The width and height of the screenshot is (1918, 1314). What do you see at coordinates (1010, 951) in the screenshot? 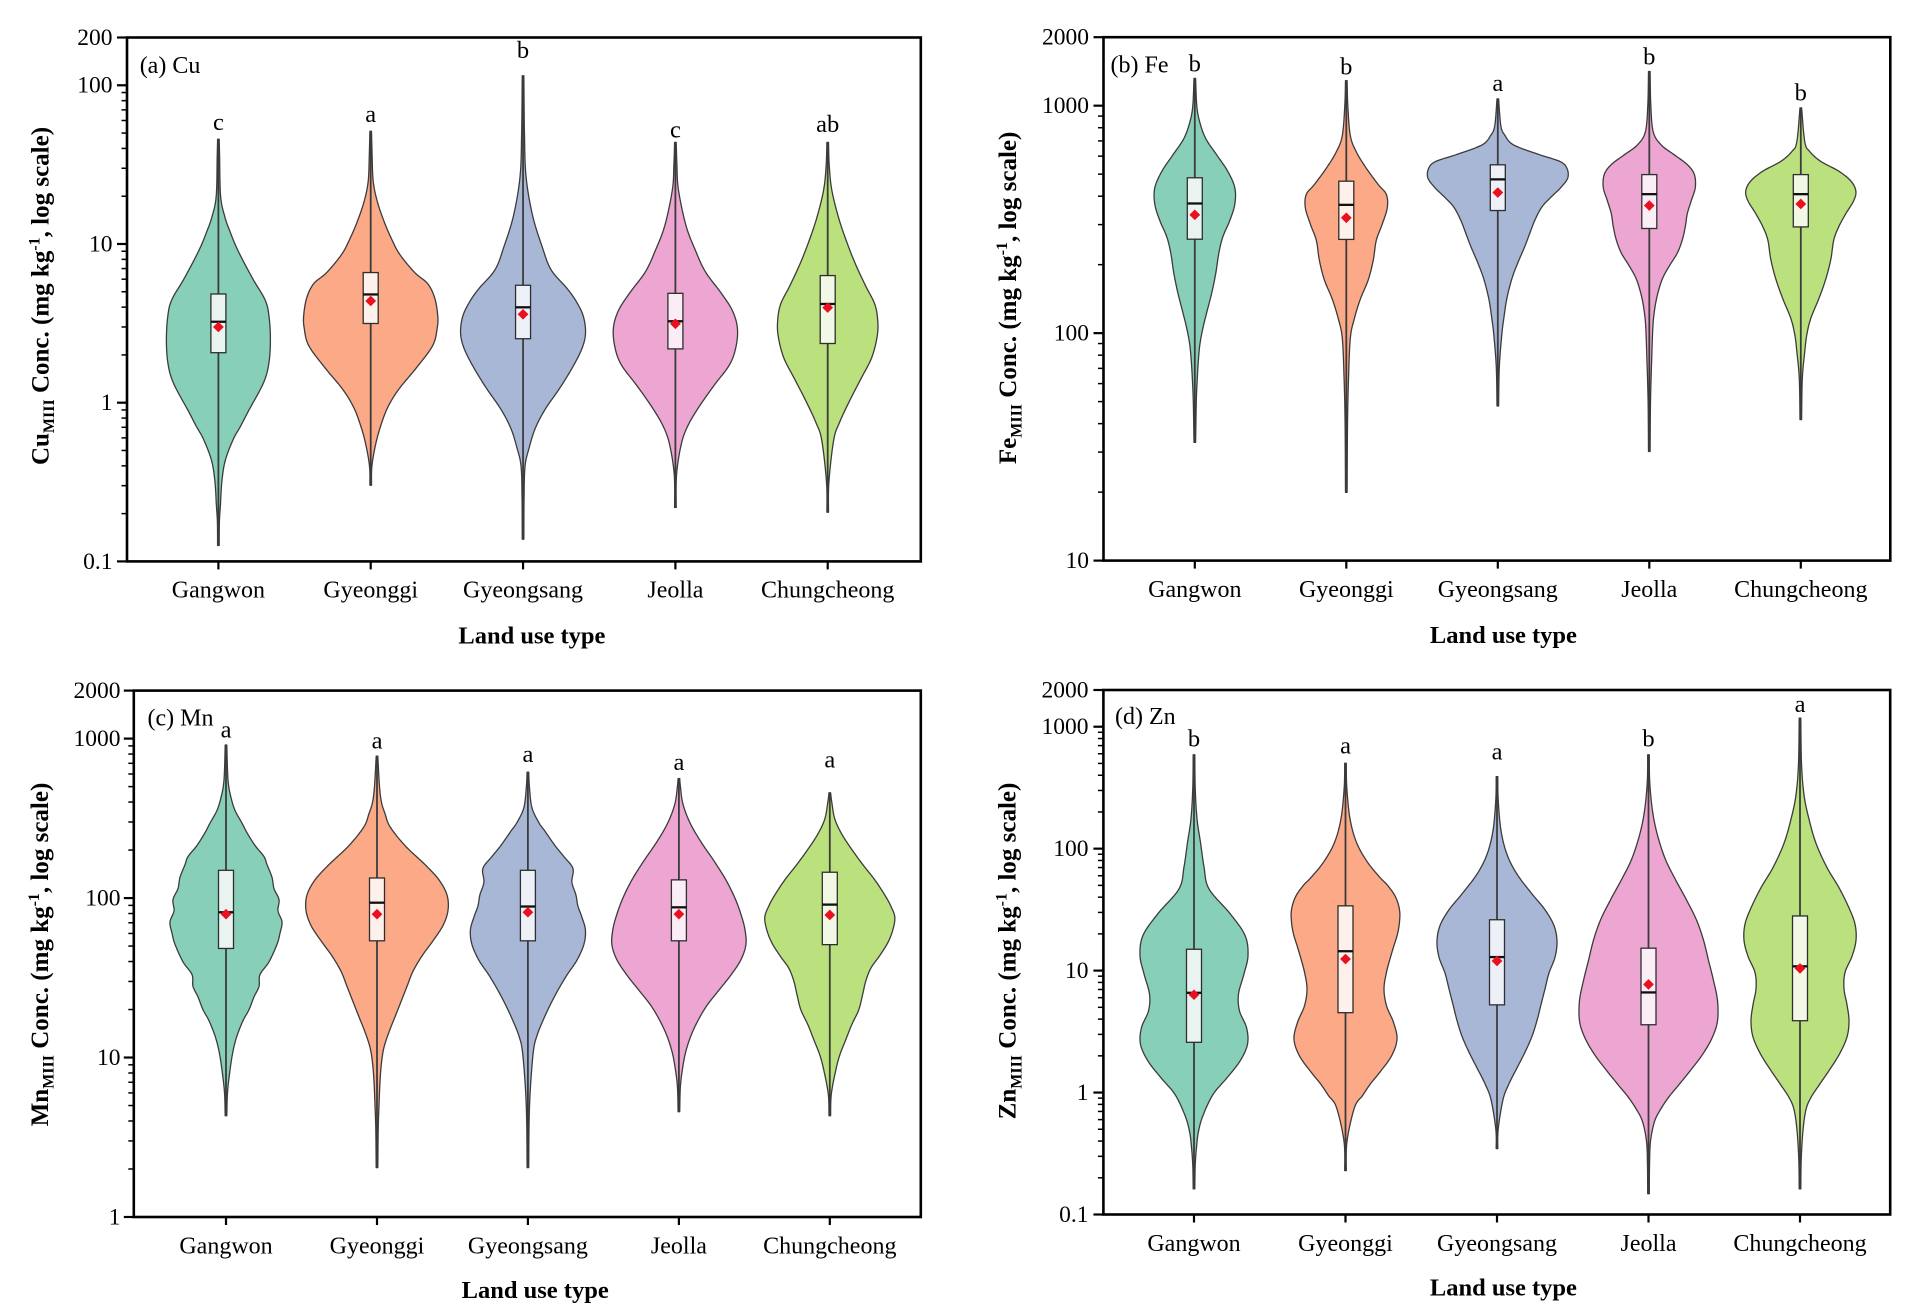
I see `svg-text:ZnMIII Conc. (mg kg-1, log sca: ZnMIII Conc. (mg kg-1, log scale)` at bounding box center [1010, 951].